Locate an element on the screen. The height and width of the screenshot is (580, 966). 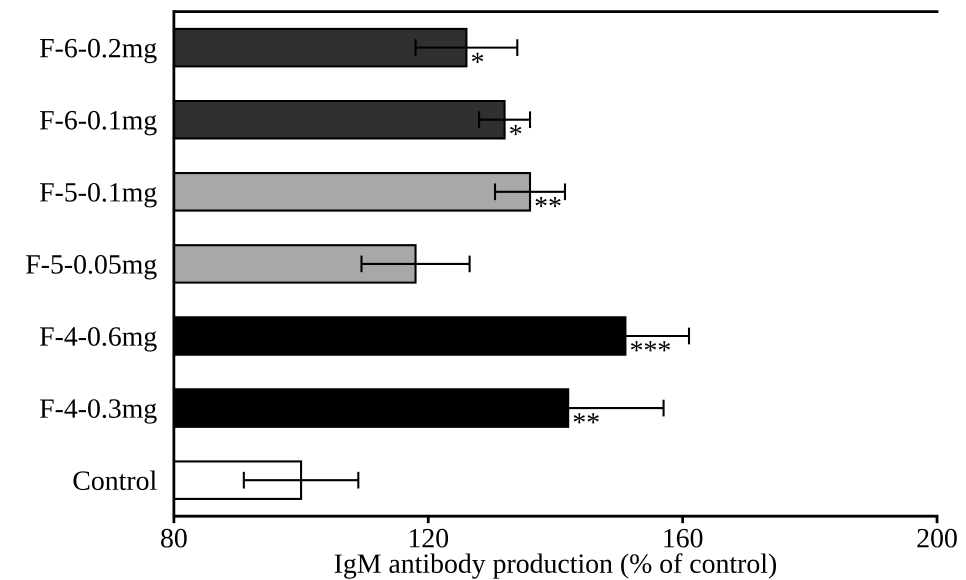
y-tick-label: F-5-0.05mg is located at coordinates (91, 267).